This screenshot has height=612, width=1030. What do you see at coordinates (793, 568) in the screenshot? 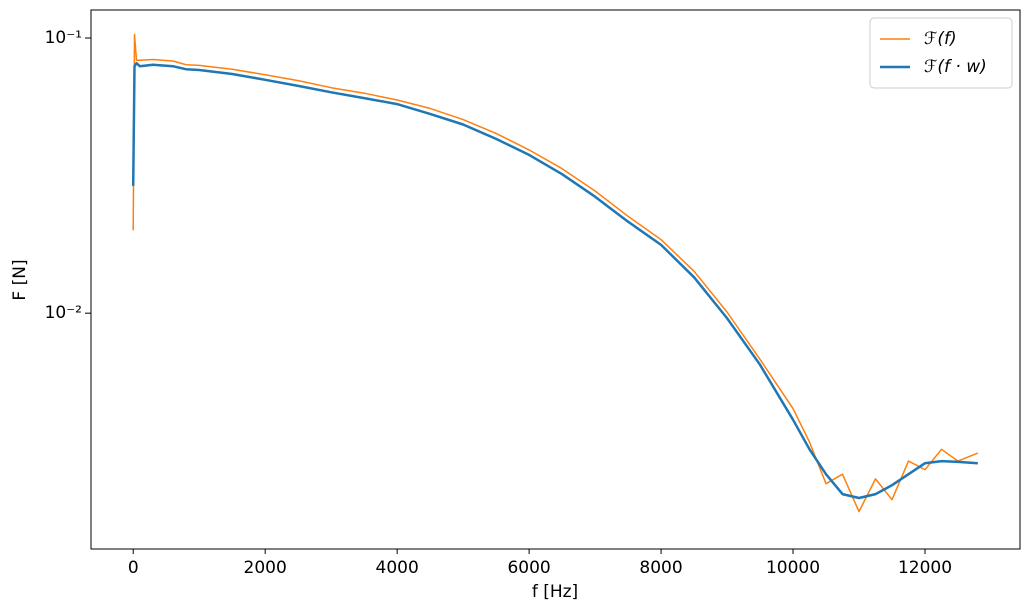
I see `x-tick-label: 10000` at bounding box center [793, 568].